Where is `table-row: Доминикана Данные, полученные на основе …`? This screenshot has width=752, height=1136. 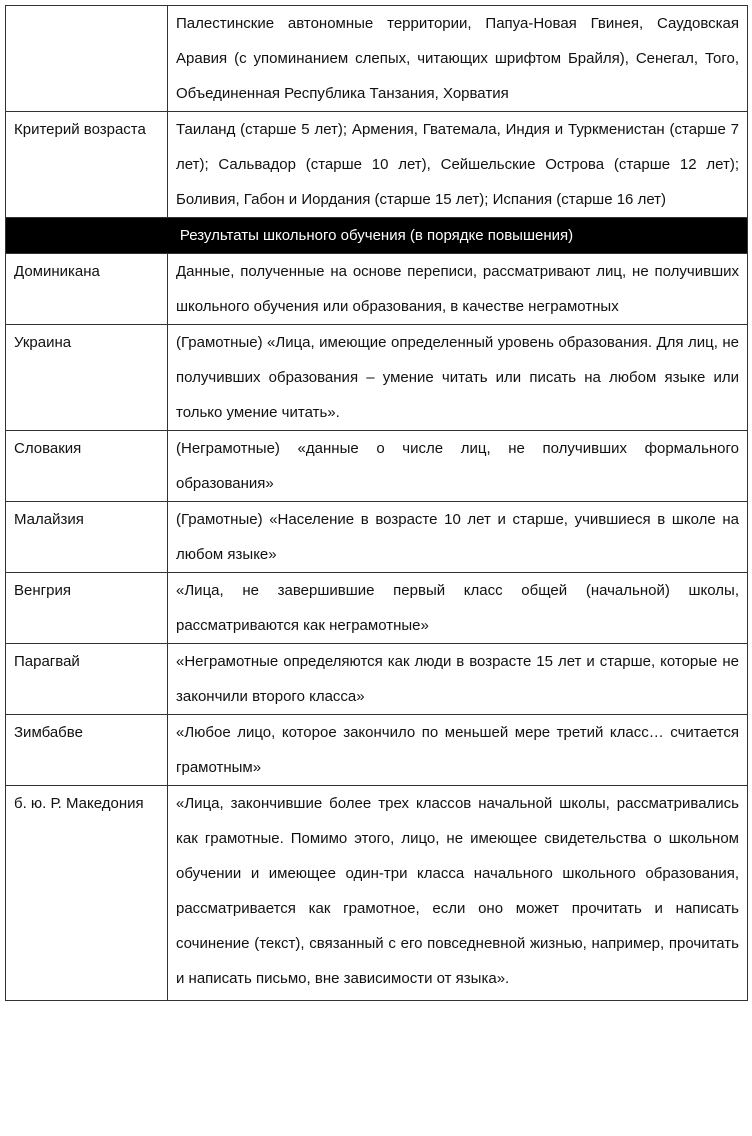 table-row: Доминикана Данные, полученные на основе … is located at coordinates (376, 289).